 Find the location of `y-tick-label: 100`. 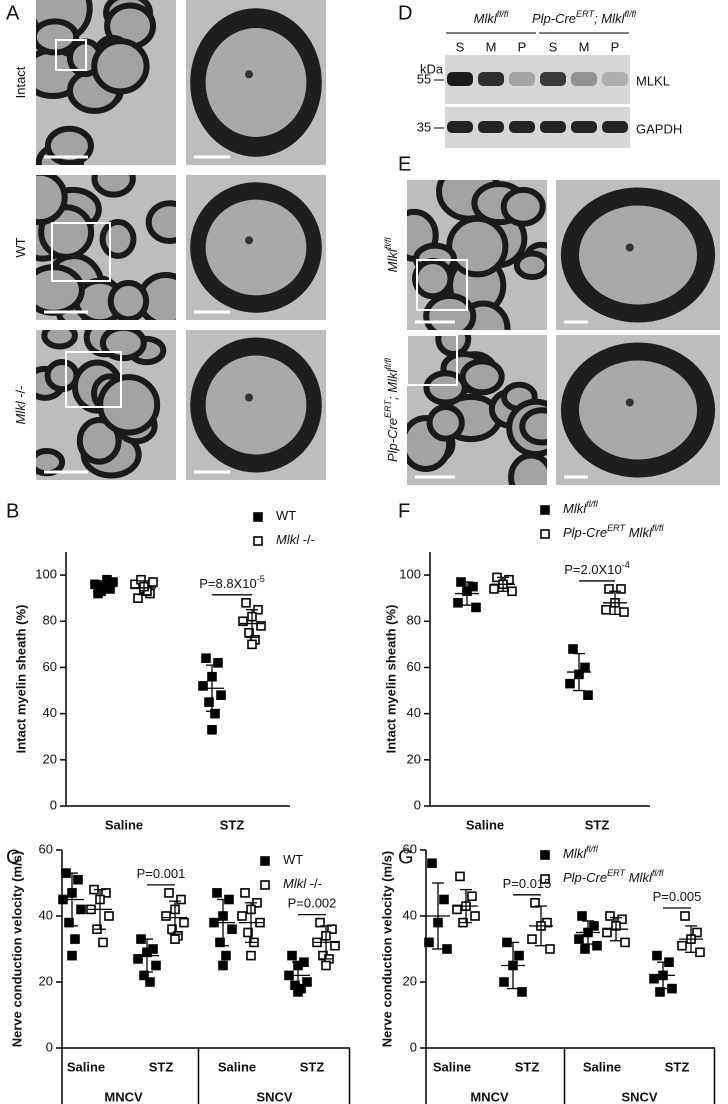

y-tick-label: 100 is located at coordinates (46, 574).